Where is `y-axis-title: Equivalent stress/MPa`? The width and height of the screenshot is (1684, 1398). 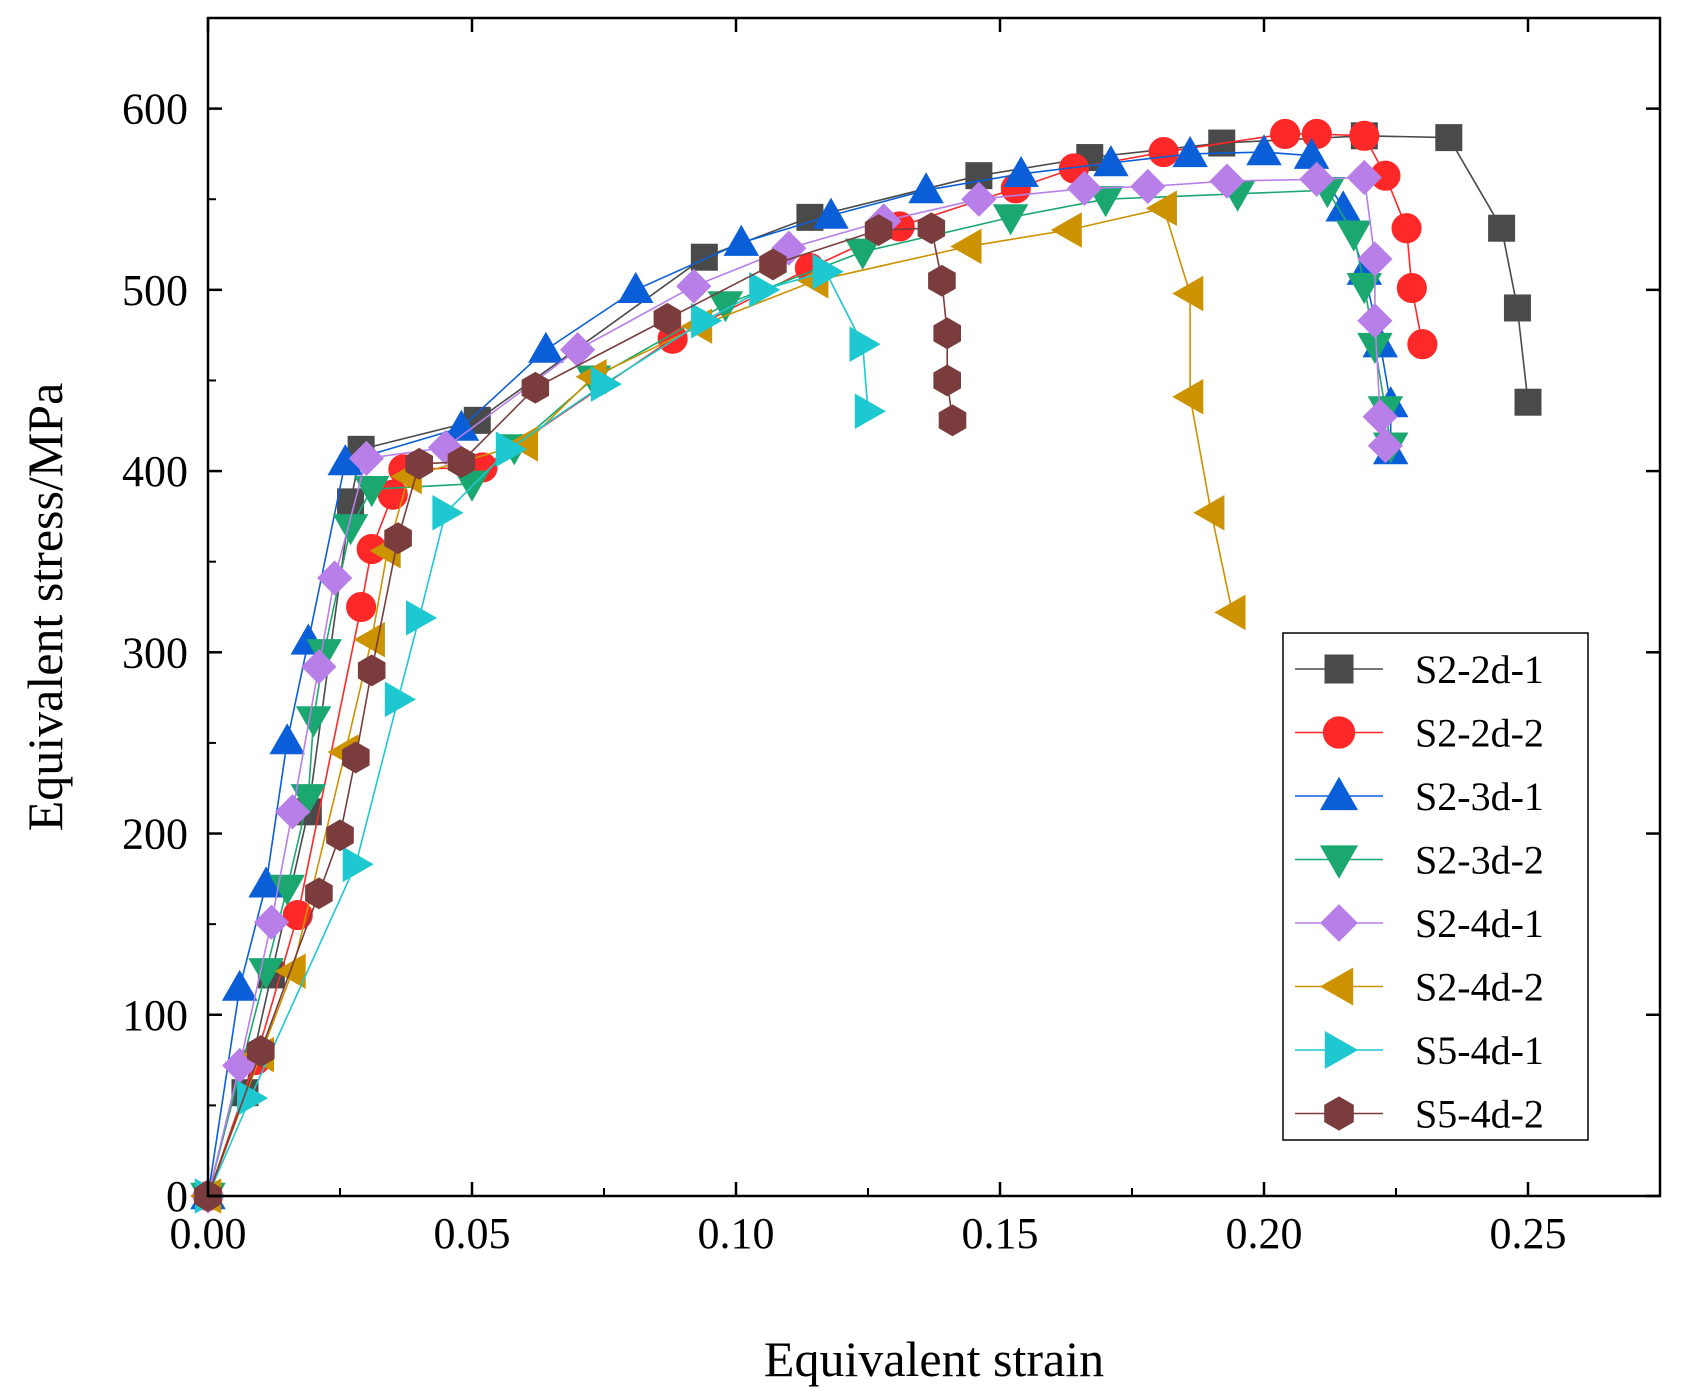 y-axis-title: Equivalent stress/MPa is located at coordinates (45, 607).